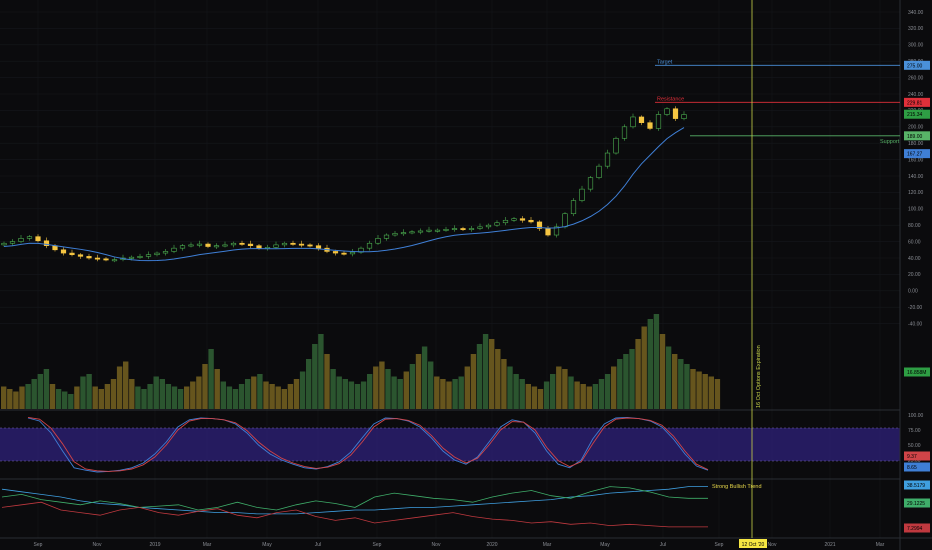 The image size is (932, 550). I want to click on trend-annotation: Strong Bullish Trend, so click(737, 487).